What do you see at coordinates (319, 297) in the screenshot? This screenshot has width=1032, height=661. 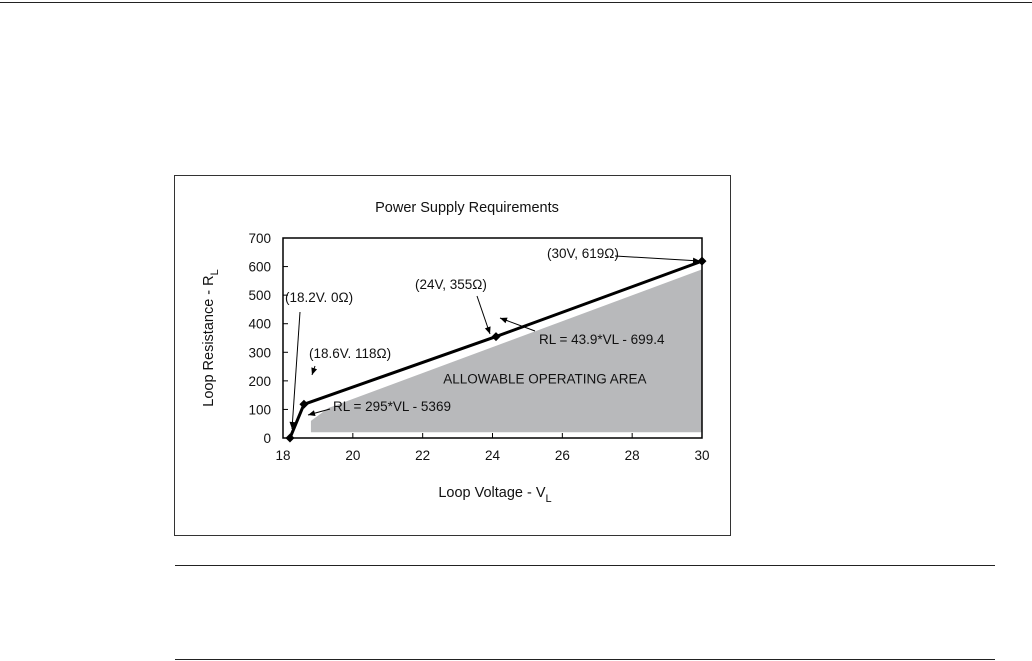 I see `point-label-18-2v: (18.2V. 0Ω)` at bounding box center [319, 297].